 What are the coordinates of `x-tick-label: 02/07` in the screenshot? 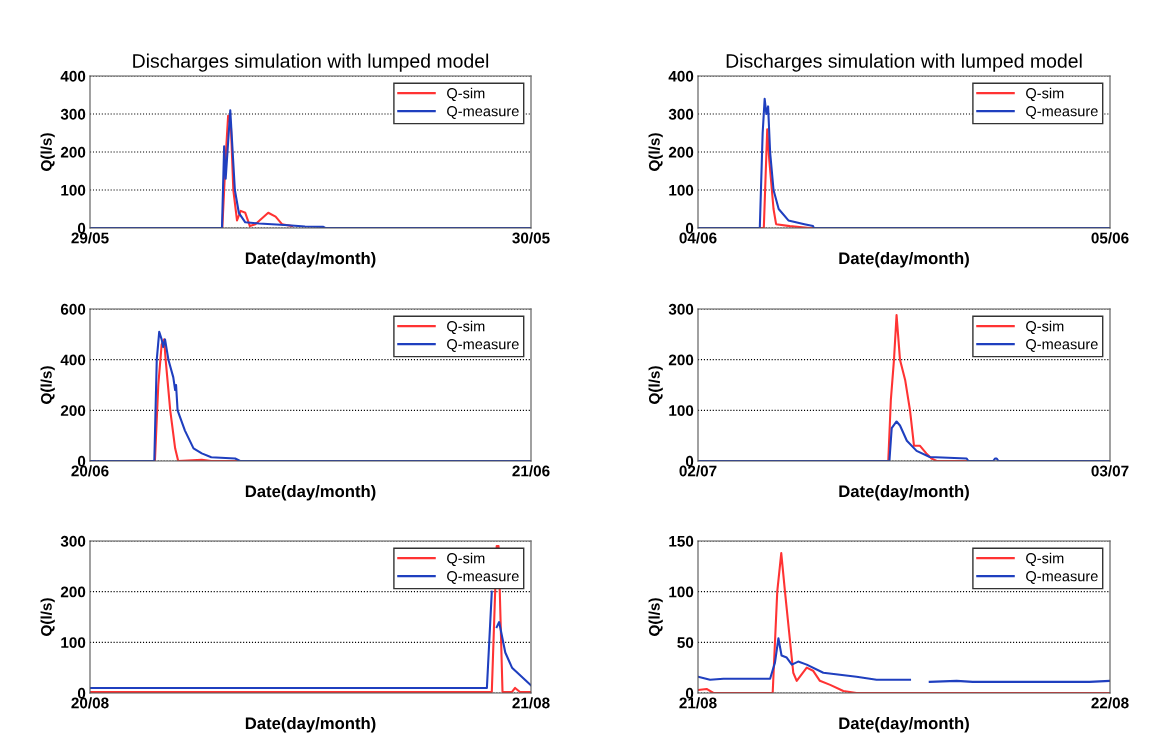 It's located at (698, 471).